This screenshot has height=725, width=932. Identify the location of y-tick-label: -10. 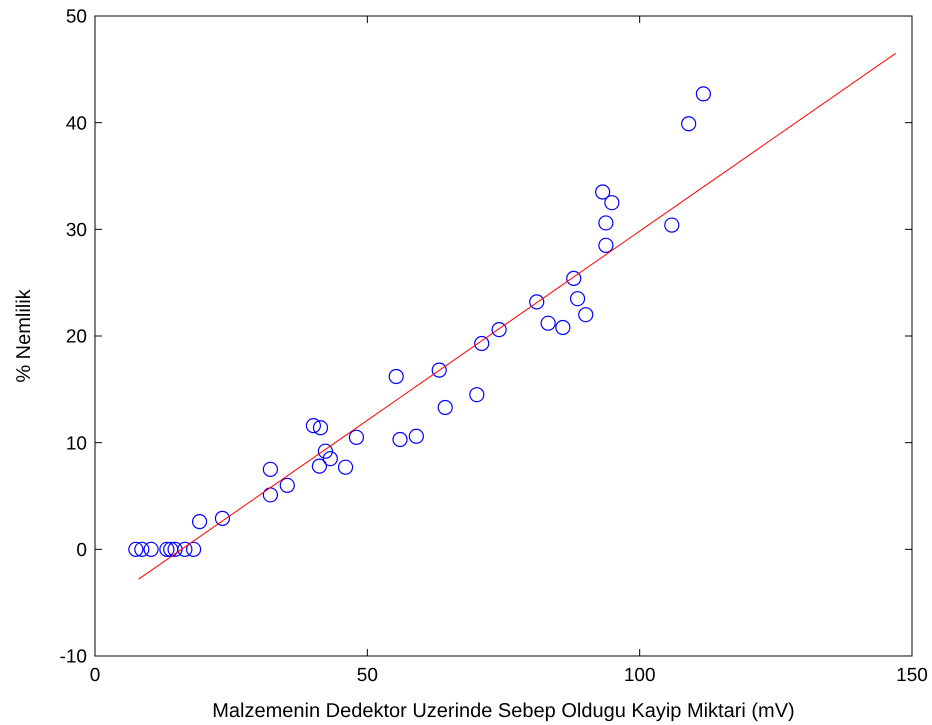
(73, 657).